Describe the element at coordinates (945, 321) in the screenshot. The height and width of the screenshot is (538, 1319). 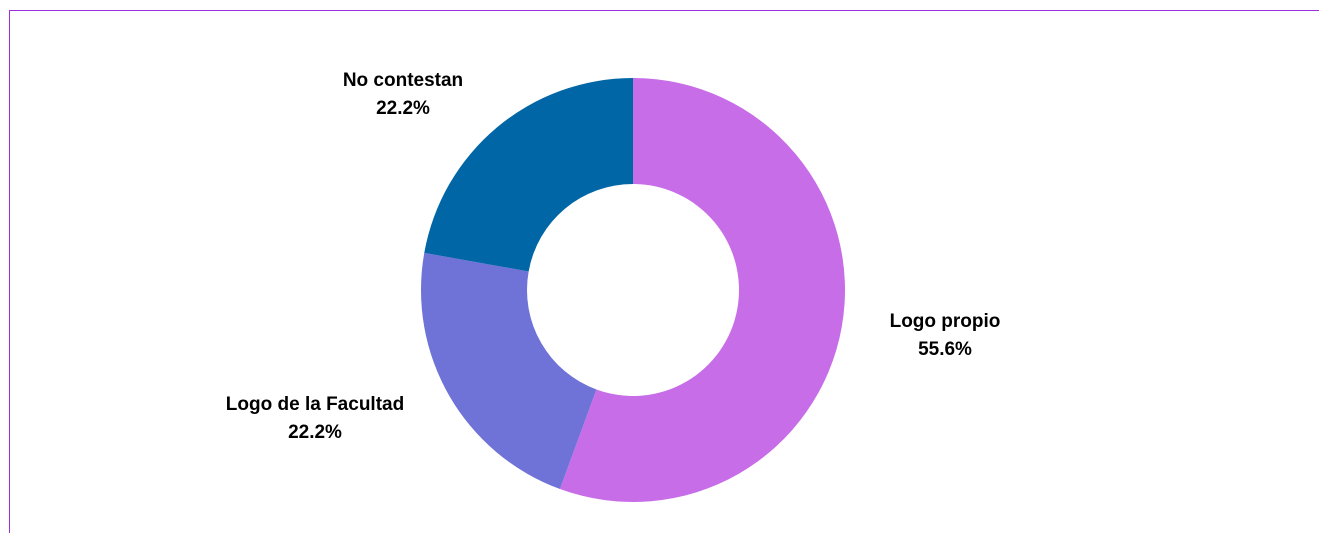
I see `slice-label: Logo propio` at that location.